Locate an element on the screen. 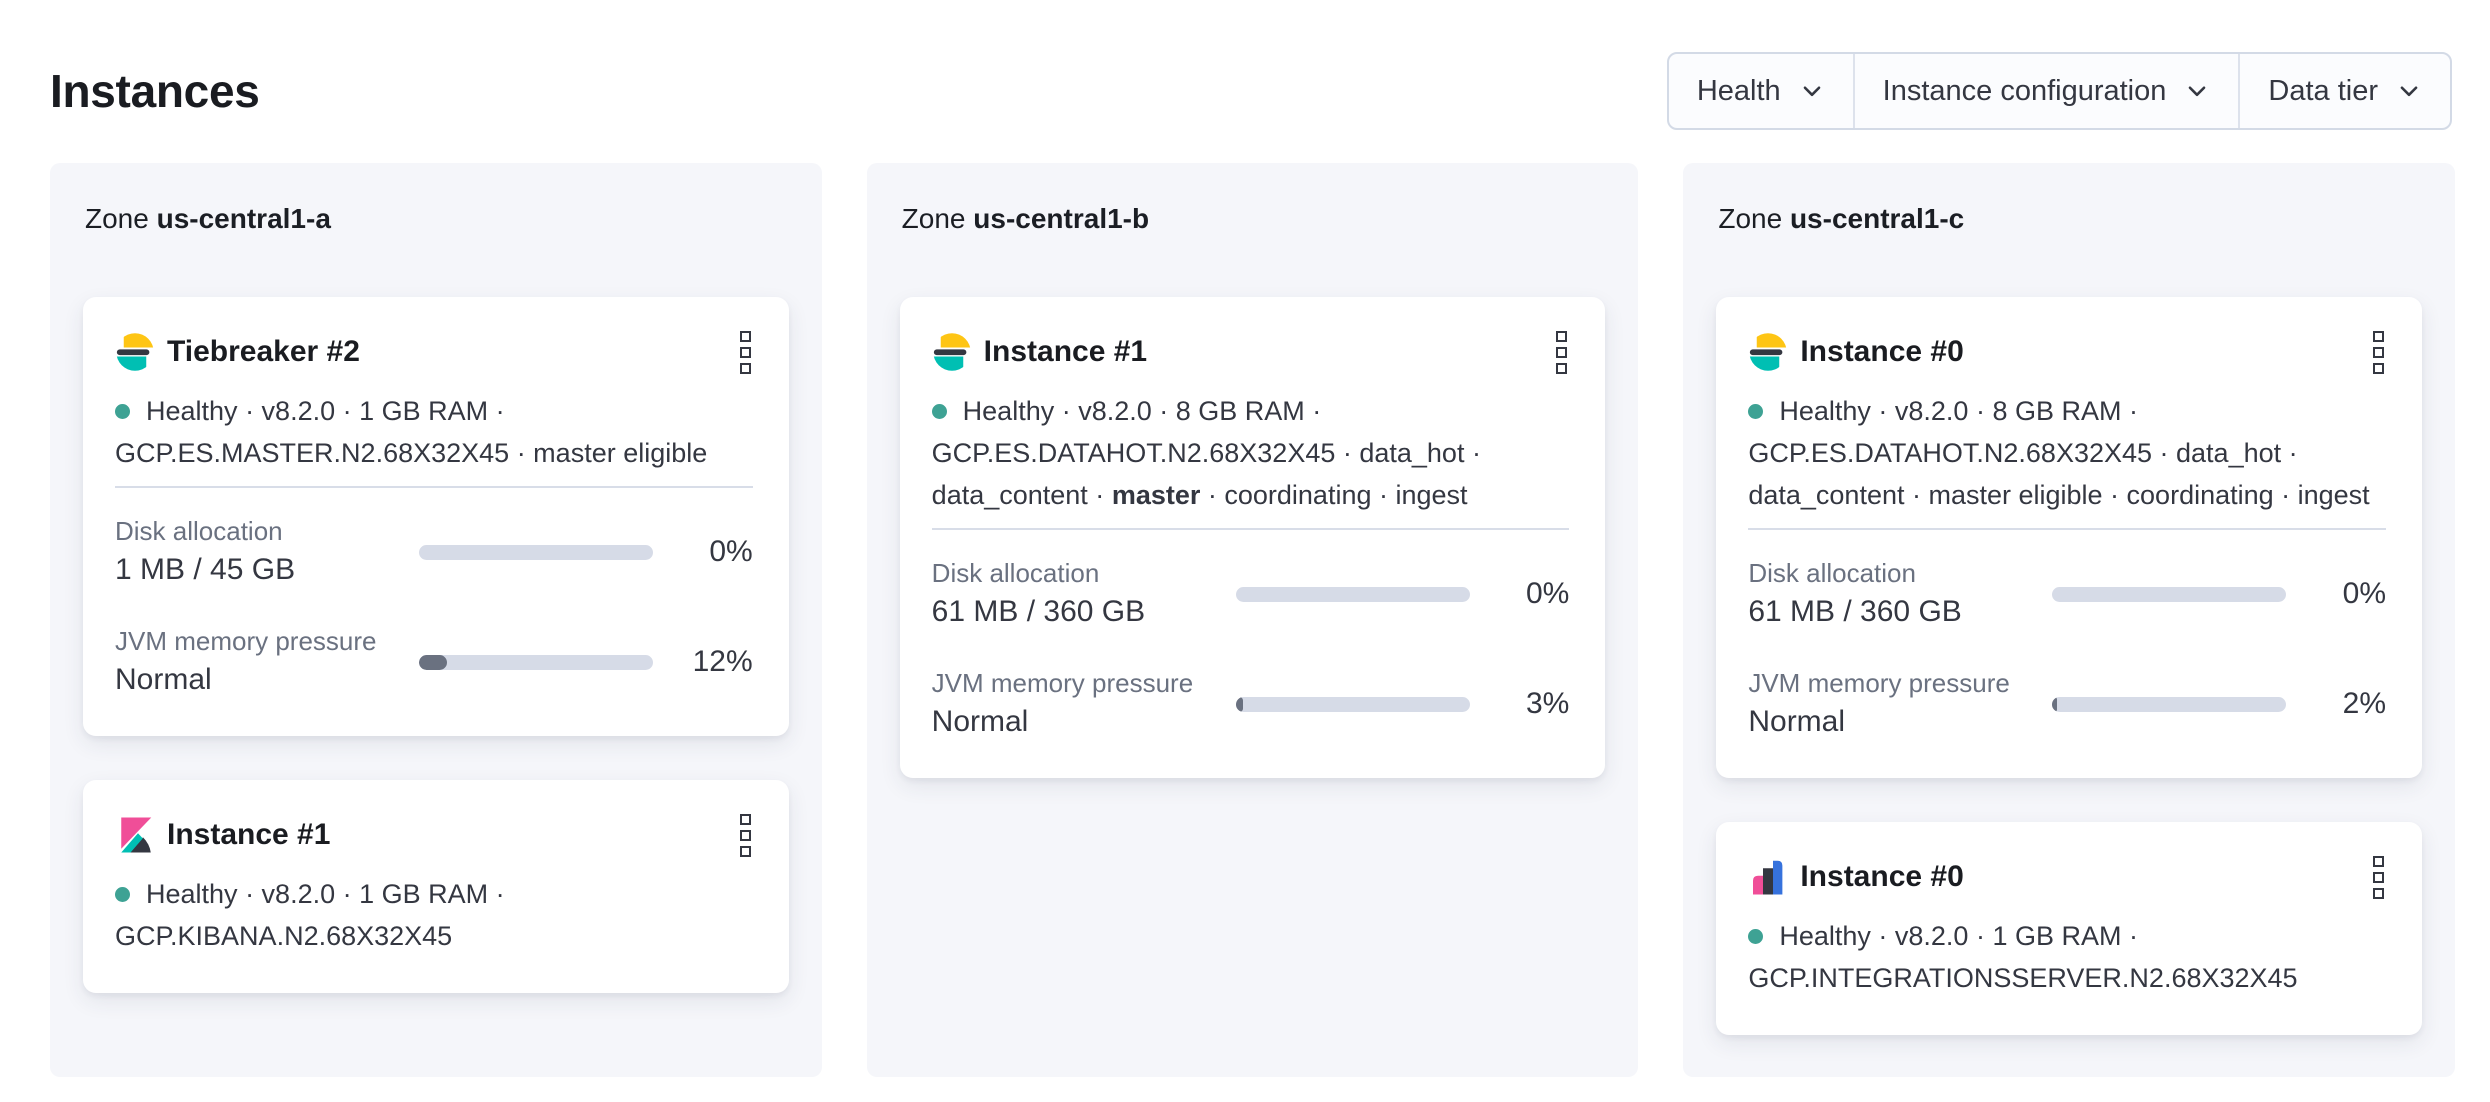 The image size is (2490, 1102). page-title: Instances is located at coordinates (155, 91).